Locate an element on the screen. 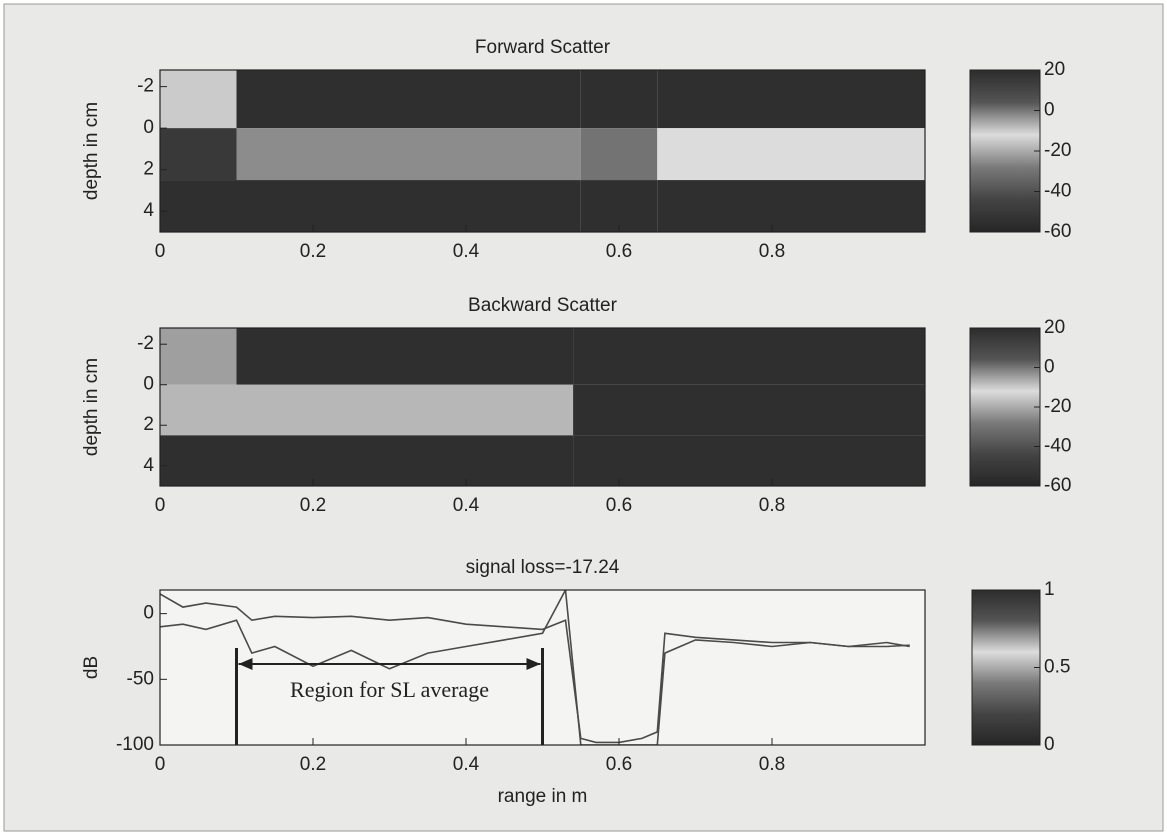  x-axis-label: range in m is located at coordinates (543, 796).